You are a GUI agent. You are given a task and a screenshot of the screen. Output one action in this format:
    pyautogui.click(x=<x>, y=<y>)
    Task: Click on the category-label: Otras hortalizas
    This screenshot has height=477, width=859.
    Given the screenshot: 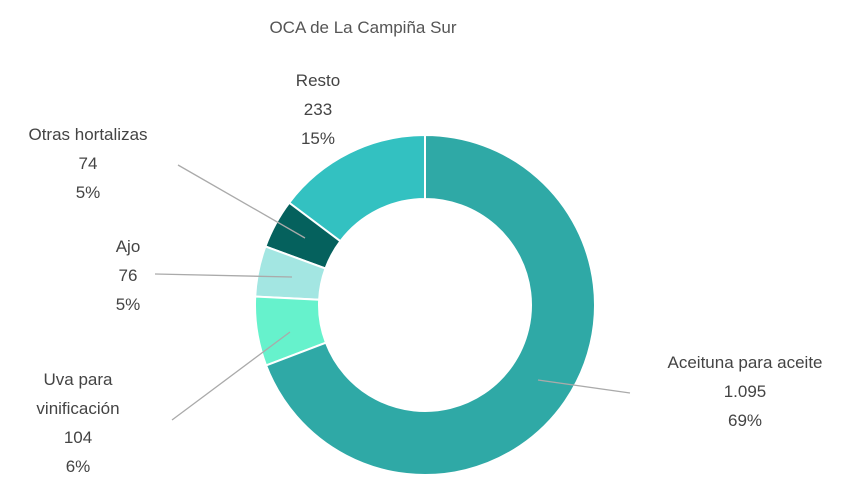 What is the action you would take?
    pyautogui.click(x=88, y=134)
    